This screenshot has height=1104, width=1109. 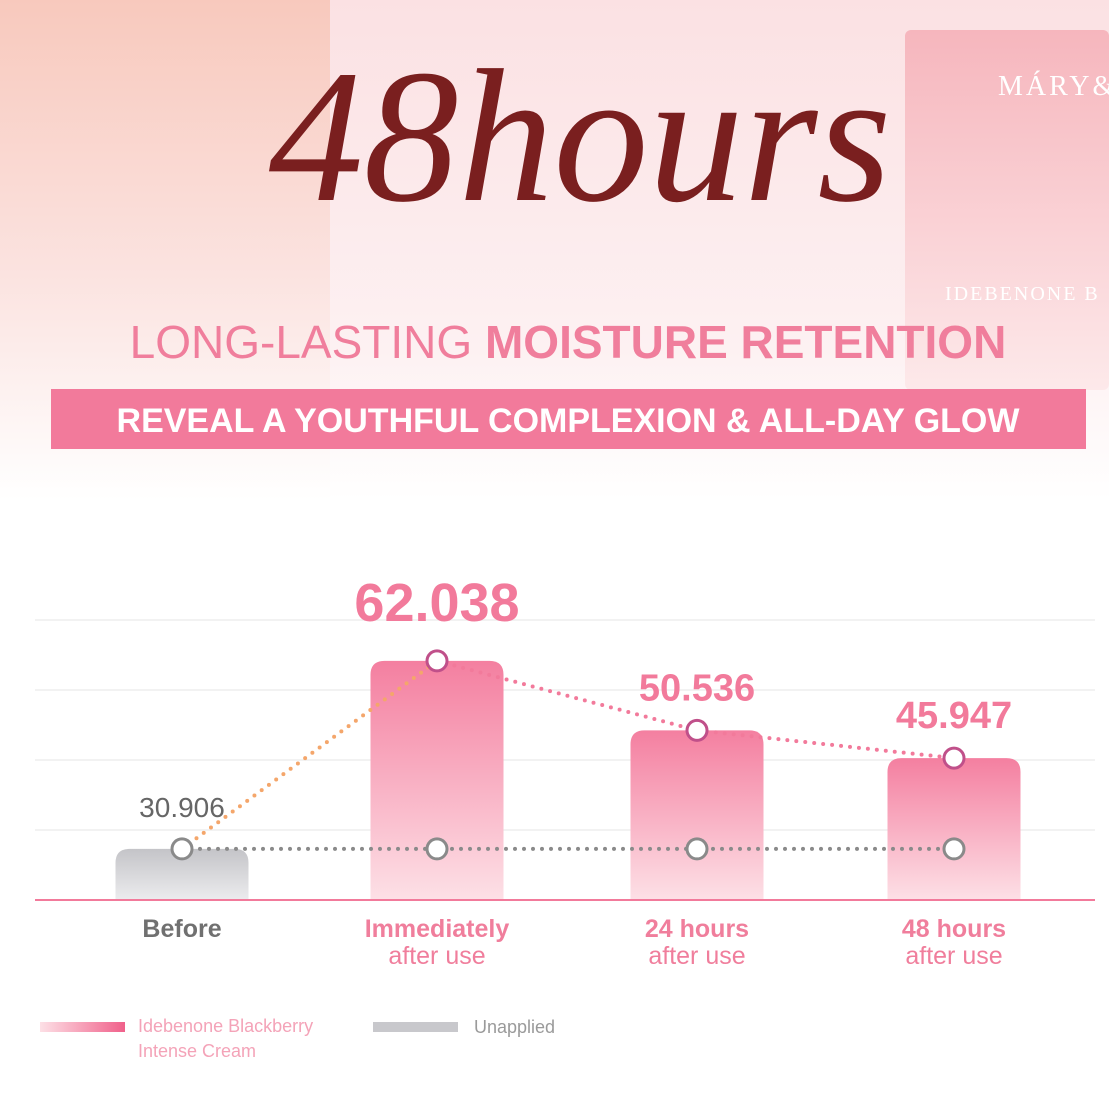 I want to click on product-box, so click(x=1007, y=210).